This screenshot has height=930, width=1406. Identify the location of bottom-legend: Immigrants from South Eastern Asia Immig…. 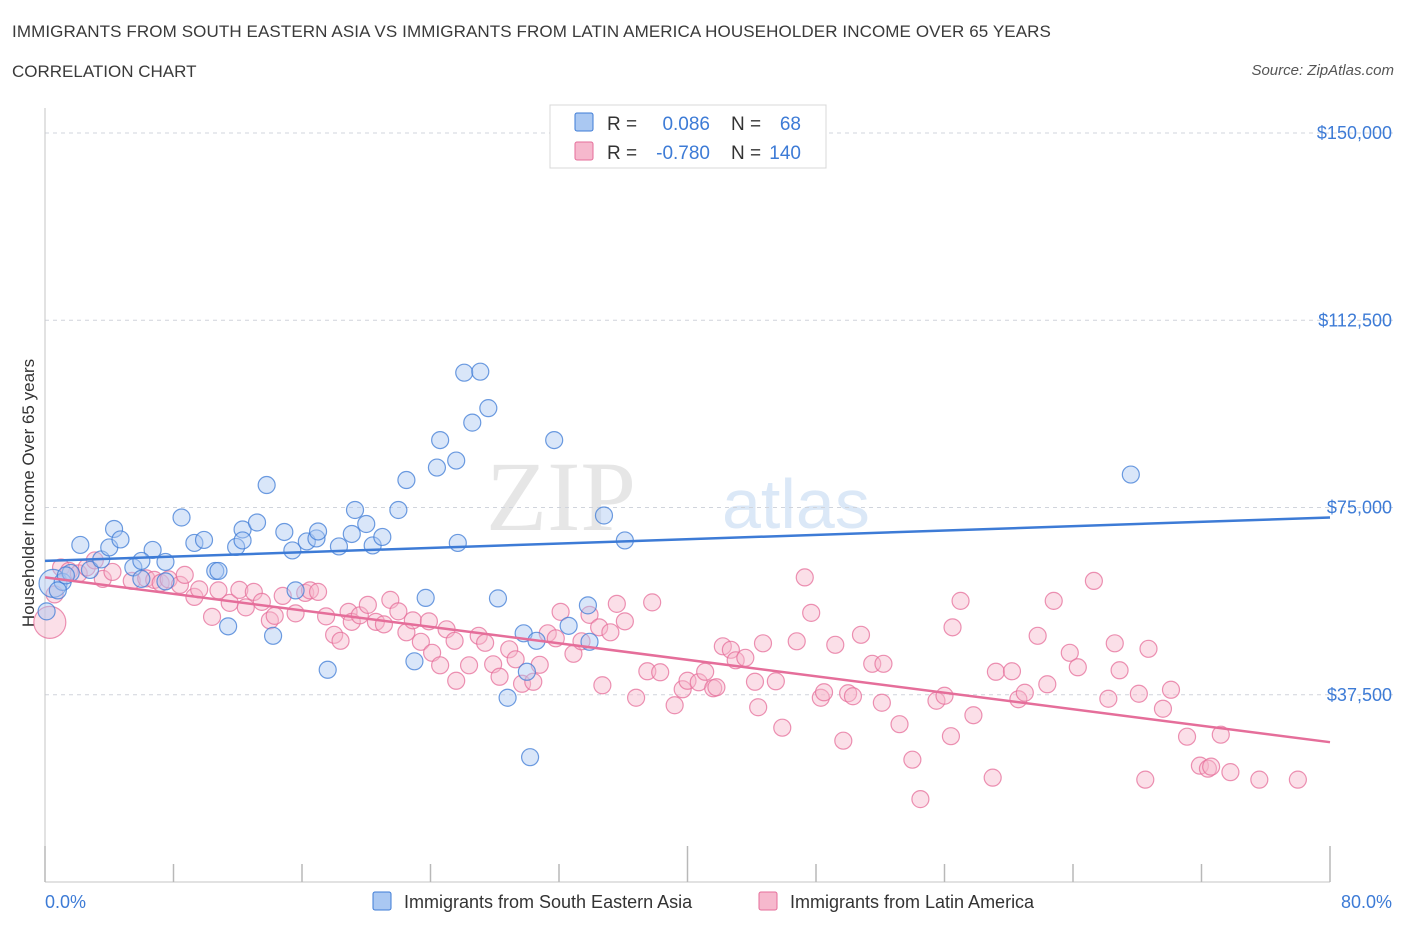
(703, 901).